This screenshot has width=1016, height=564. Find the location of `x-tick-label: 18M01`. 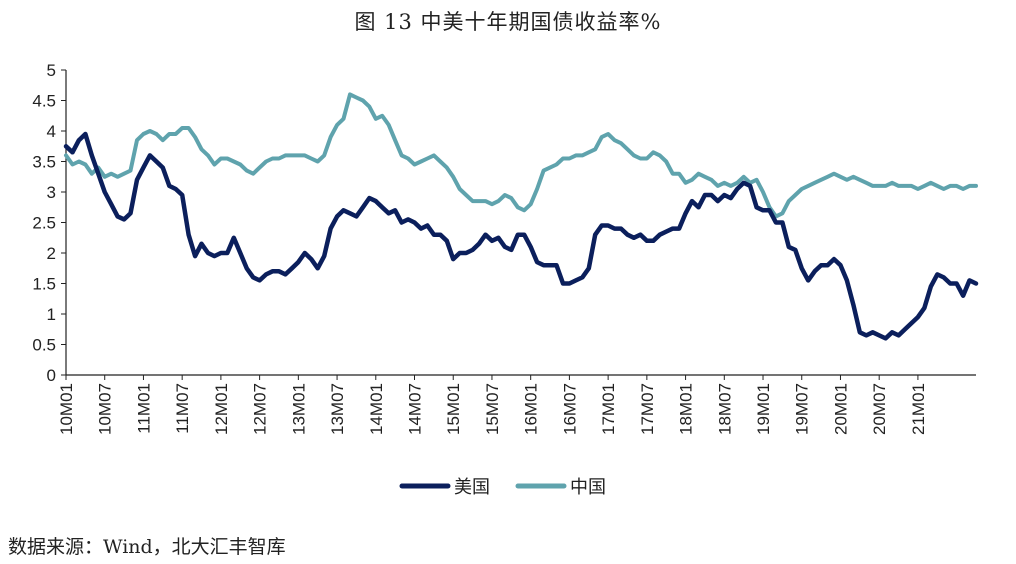

x-tick-label: 18M01 is located at coordinates (686, 409).